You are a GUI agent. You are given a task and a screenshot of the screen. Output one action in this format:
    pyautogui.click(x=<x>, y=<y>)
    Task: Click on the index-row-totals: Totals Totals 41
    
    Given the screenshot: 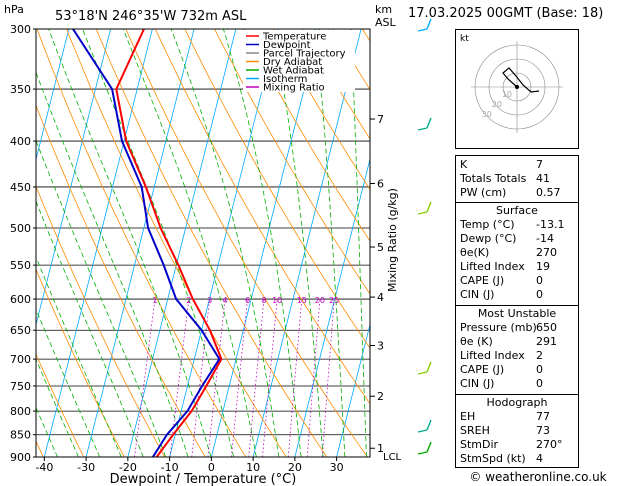 What is the action you would take?
    pyautogui.click(x=505, y=178)
    